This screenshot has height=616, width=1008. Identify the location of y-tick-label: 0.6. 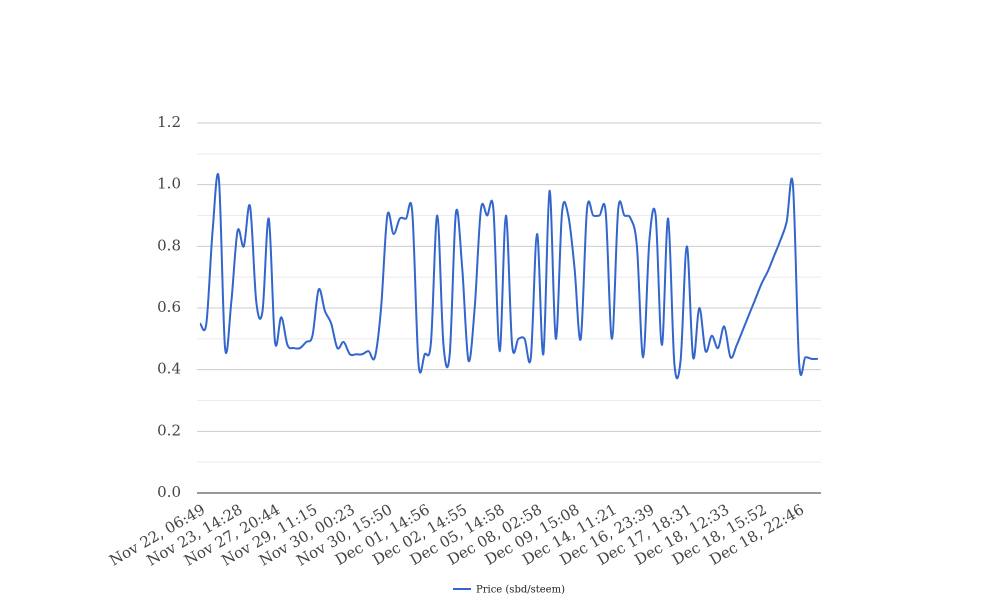
(169, 307).